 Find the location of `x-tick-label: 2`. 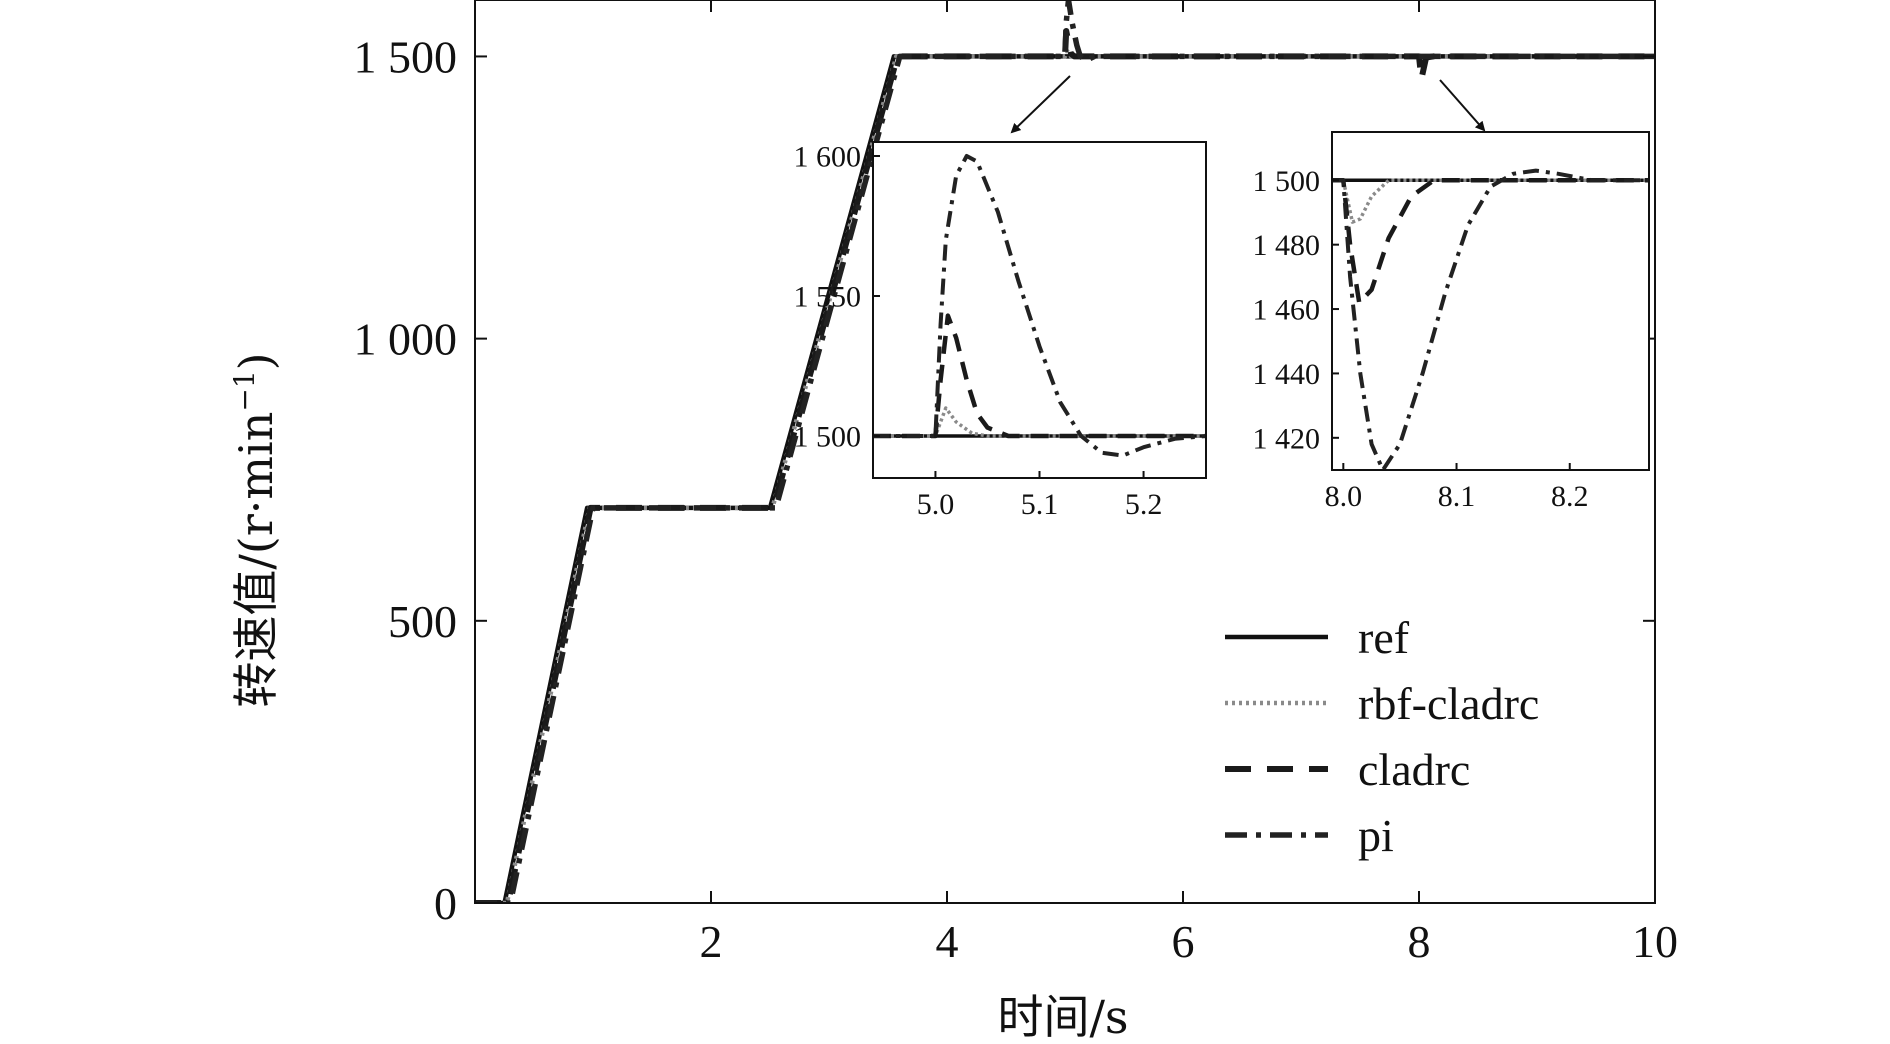

x-tick-label: 2 is located at coordinates (711, 941).